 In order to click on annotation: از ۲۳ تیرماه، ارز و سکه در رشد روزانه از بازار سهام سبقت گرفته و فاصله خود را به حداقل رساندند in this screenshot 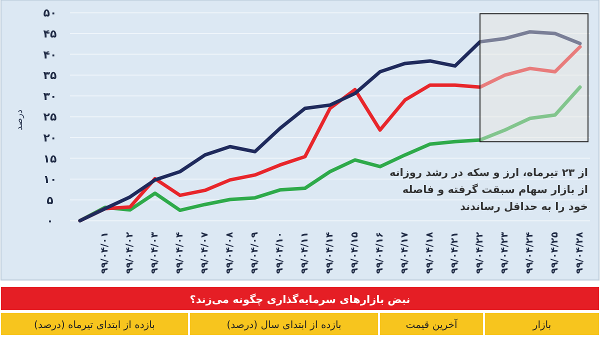, I will do `click(488, 190)`.